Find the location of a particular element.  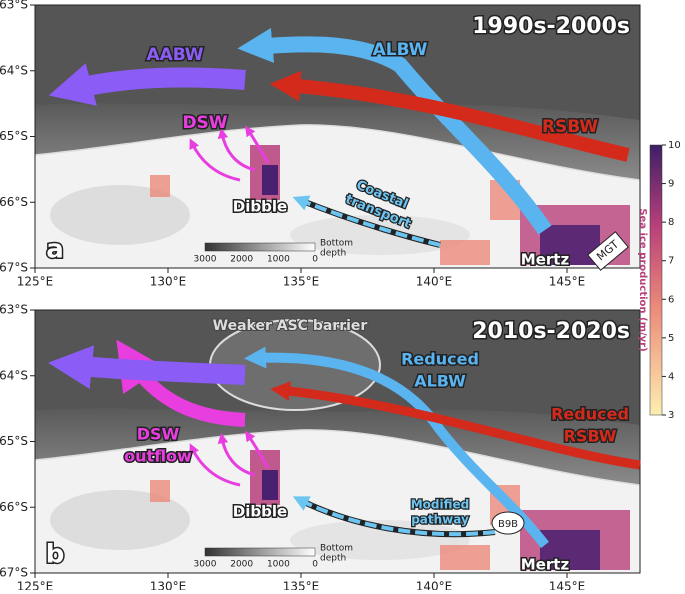

period: 2010s-2020s is located at coordinates (551, 331).